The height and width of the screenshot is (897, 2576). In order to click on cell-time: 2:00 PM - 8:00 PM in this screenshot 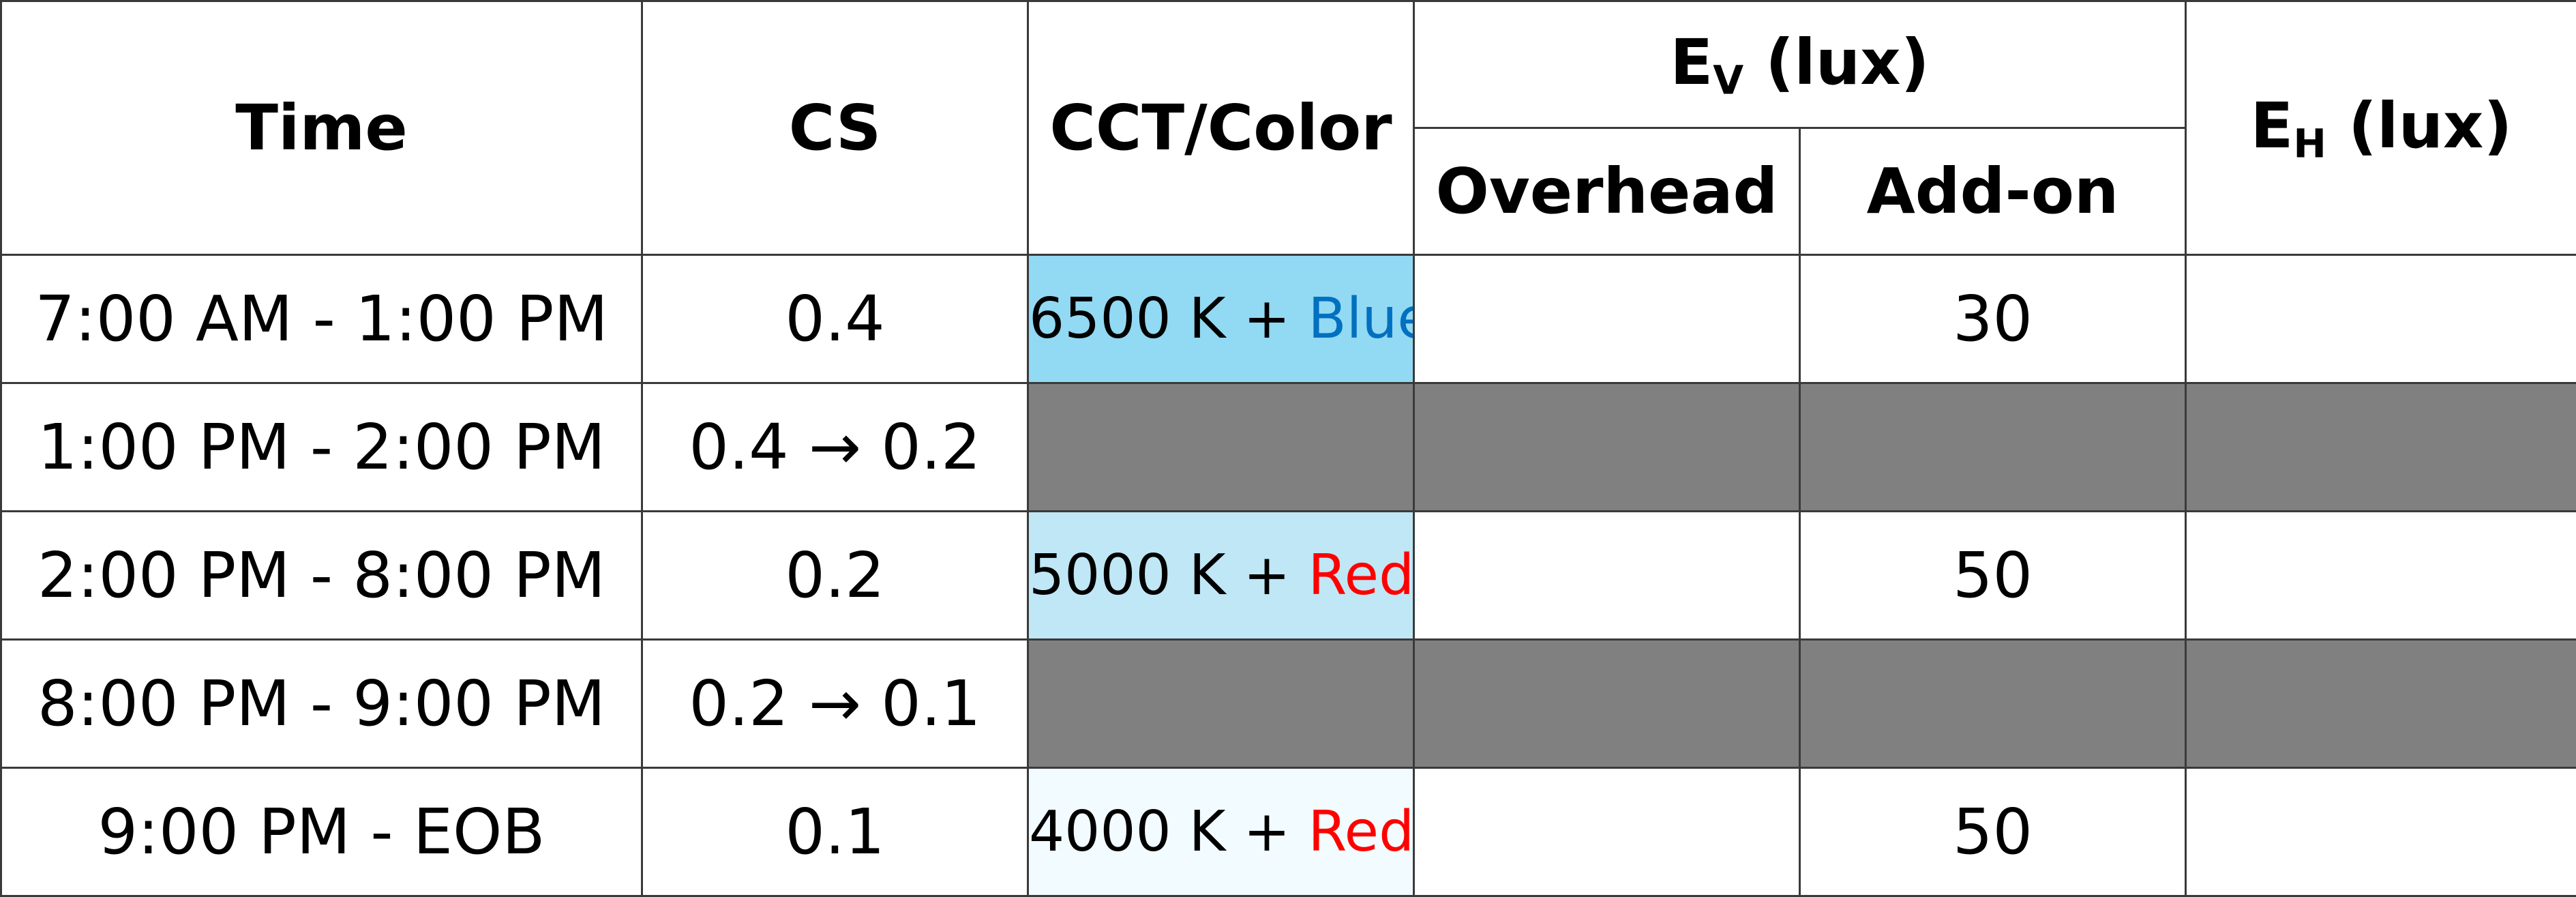, I will do `click(321, 576)`.